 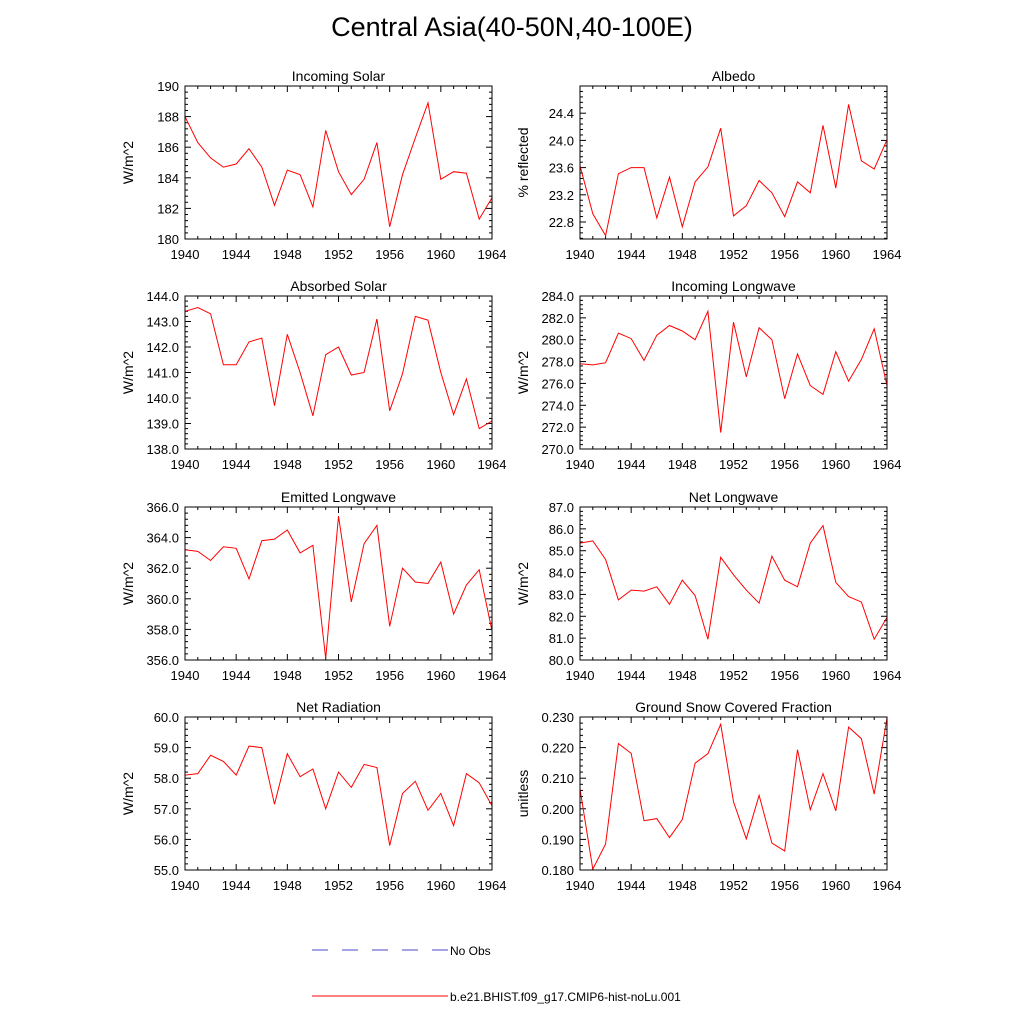 I want to click on figure-title: Central Asia(40-50N,40-100E), so click(x=512, y=27).